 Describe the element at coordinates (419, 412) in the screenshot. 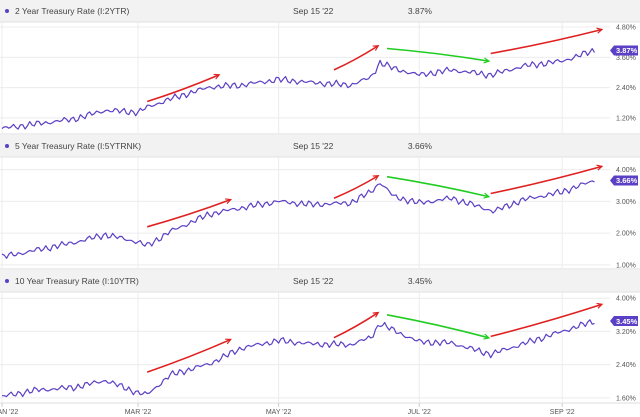

I see `x-tick-label: JUL '22` at that location.